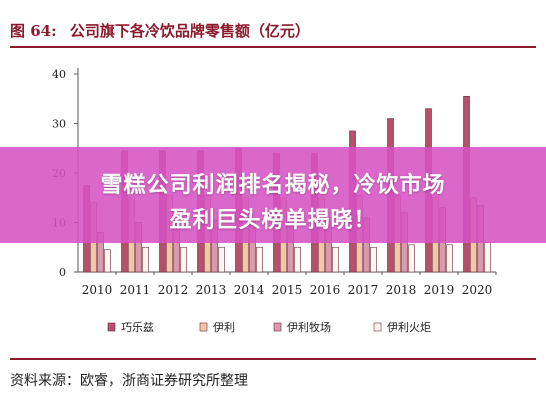 The width and height of the screenshot is (546, 400). What do you see at coordinates (137, 327) in the screenshot?
I see `legend-label: 巧乐兹` at bounding box center [137, 327].